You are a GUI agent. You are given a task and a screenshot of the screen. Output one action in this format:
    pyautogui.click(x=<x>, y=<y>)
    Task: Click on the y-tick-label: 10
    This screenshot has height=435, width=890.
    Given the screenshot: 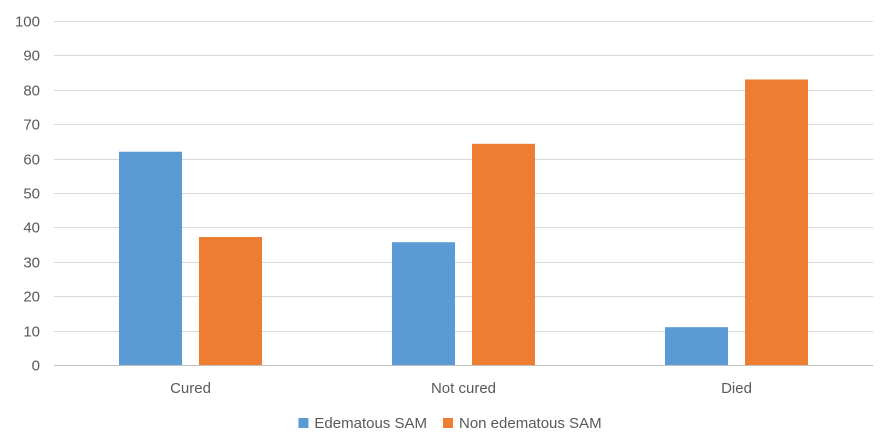 What is the action you would take?
    pyautogui.click(x=31, y=332)
    